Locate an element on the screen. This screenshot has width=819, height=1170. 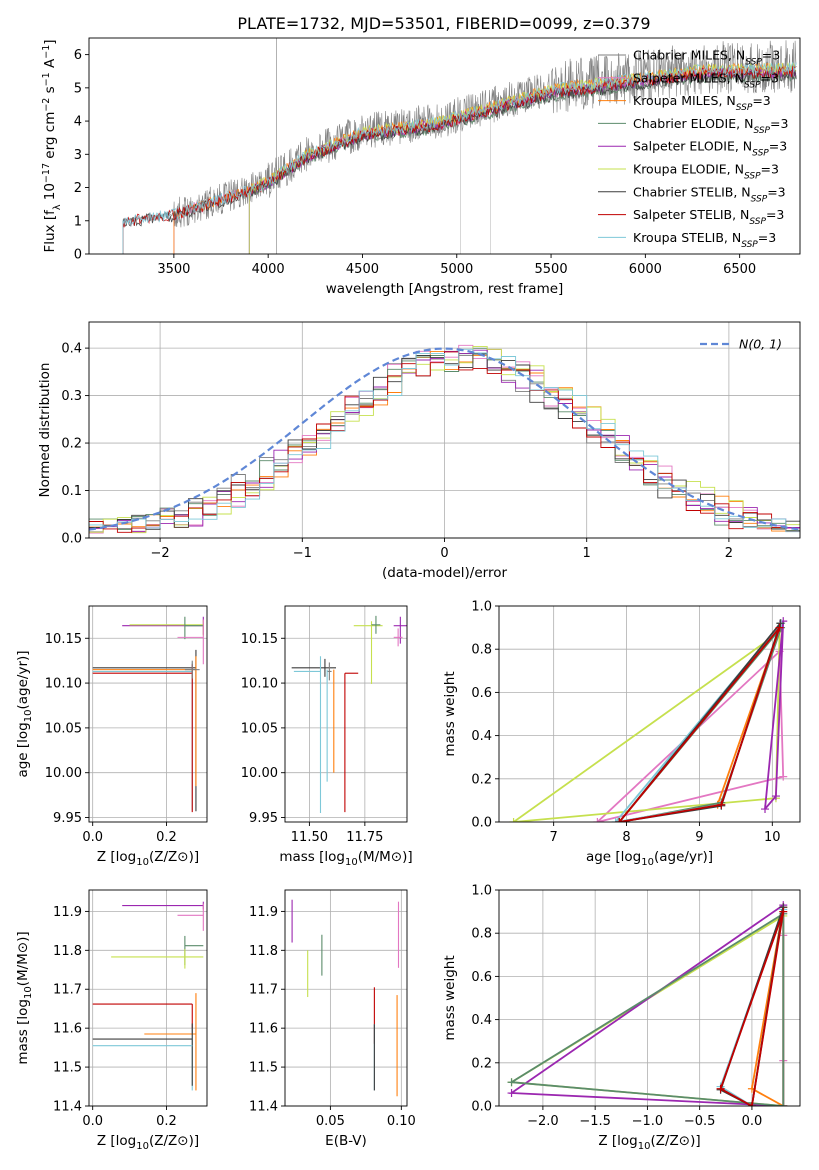
y-tick-label-1: 1 is located at coordinates (78, 221).